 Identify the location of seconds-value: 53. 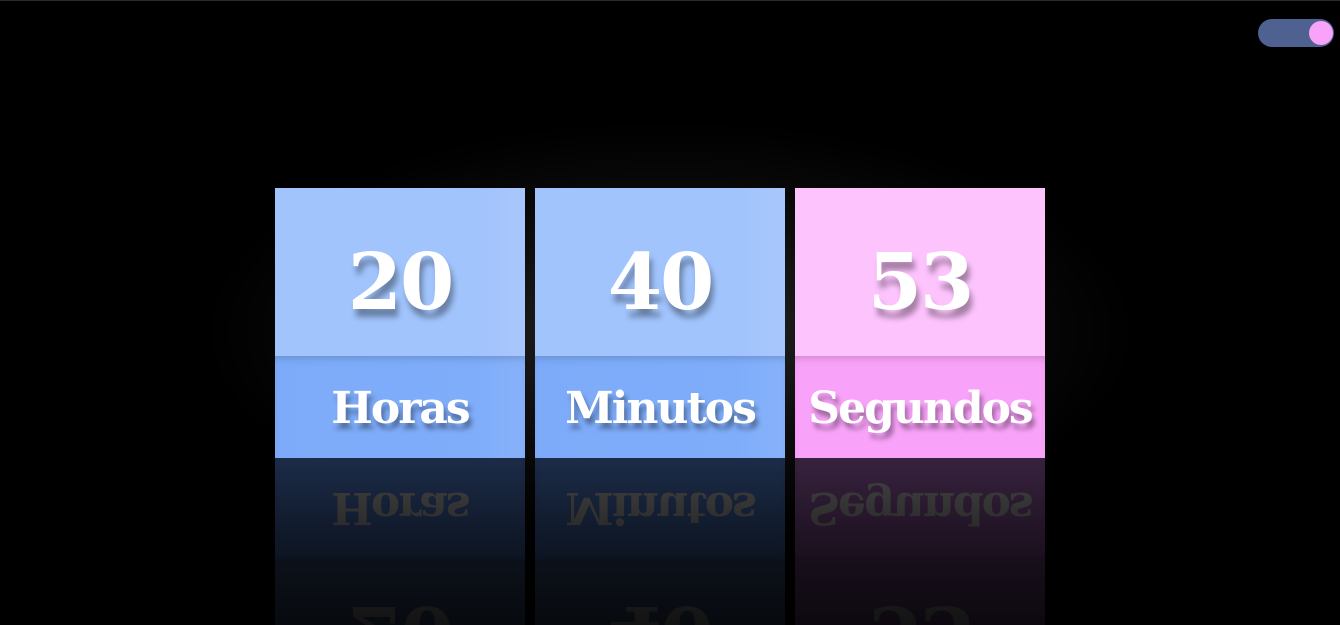
(921, 282).